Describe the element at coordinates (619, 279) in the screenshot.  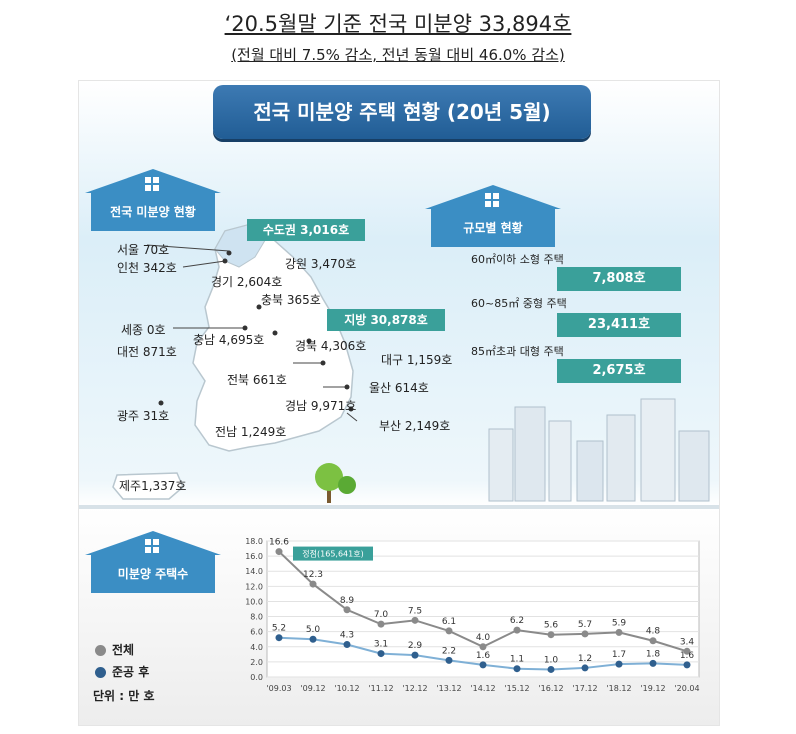
I see `size-small-value: 7,808호` at that location.